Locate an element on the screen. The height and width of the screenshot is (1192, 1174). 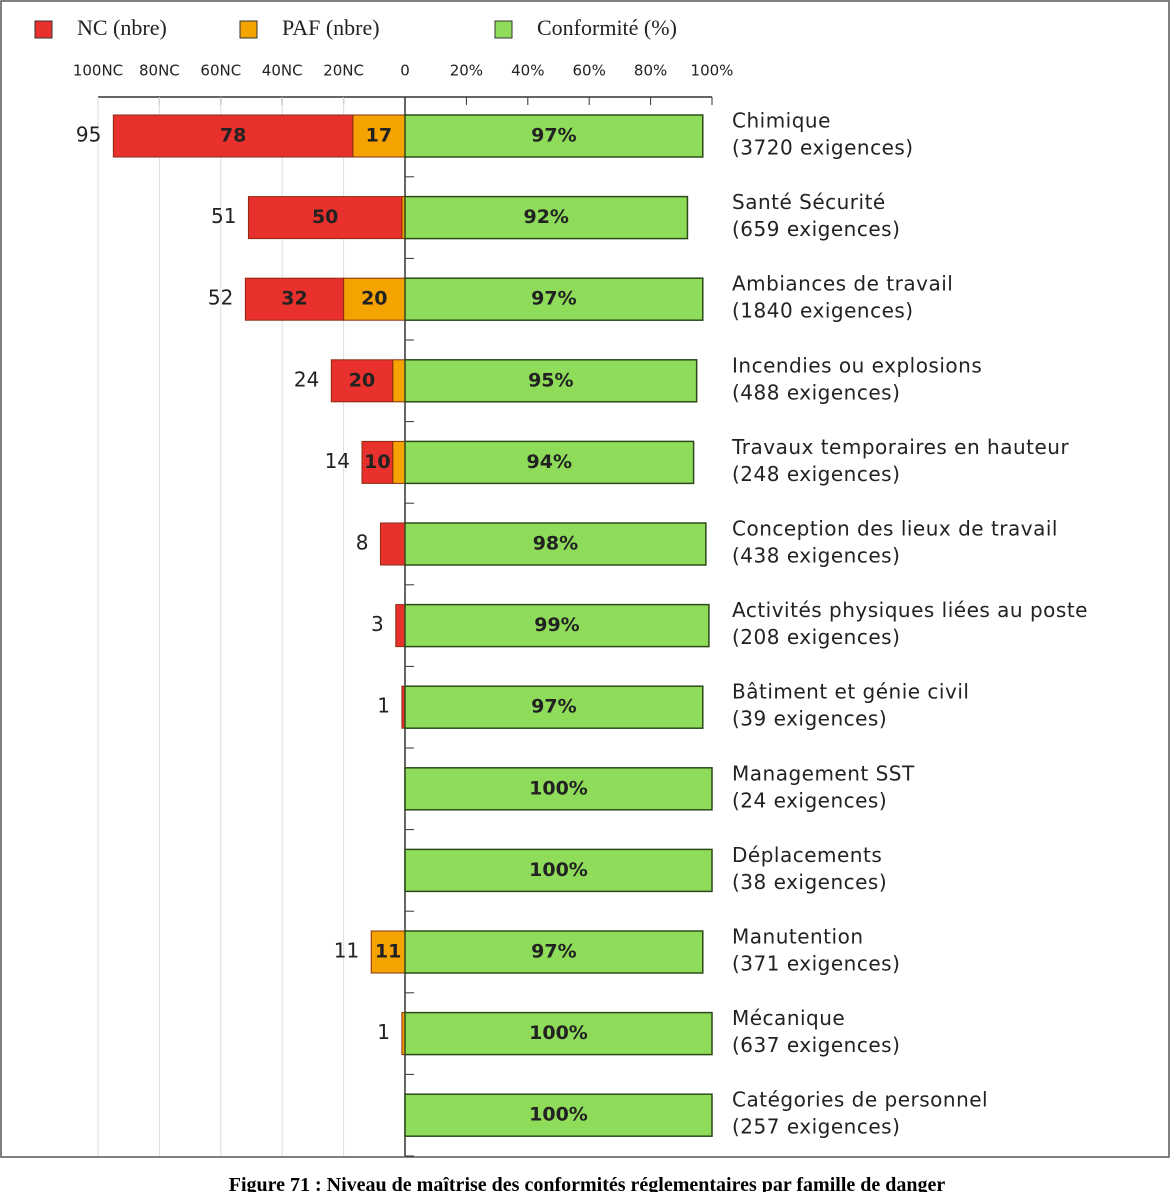
bar-value-label: 10 is located at coordinates (377, 462).